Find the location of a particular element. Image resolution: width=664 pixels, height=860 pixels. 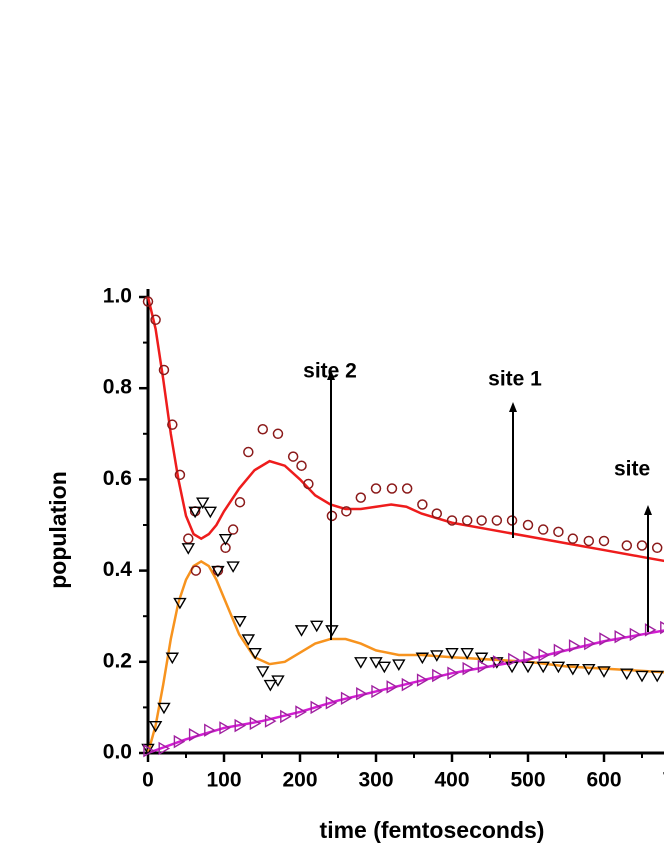

y-tick-label: 0.4 is located at coordinates (118, 569).